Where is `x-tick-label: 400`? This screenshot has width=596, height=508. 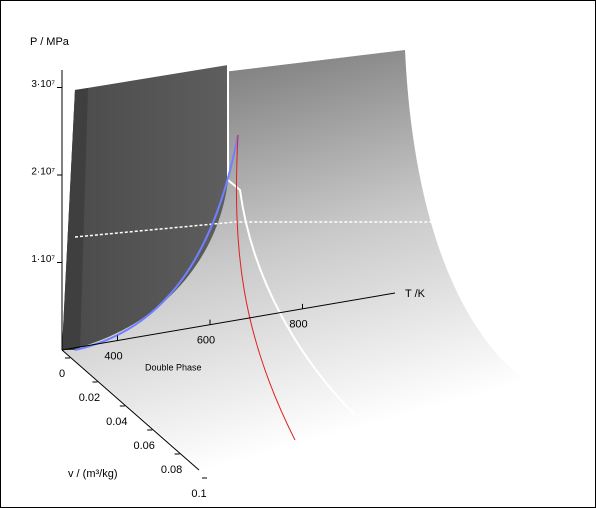
x-tick-label: 400 is located at coordinates (113, 356).